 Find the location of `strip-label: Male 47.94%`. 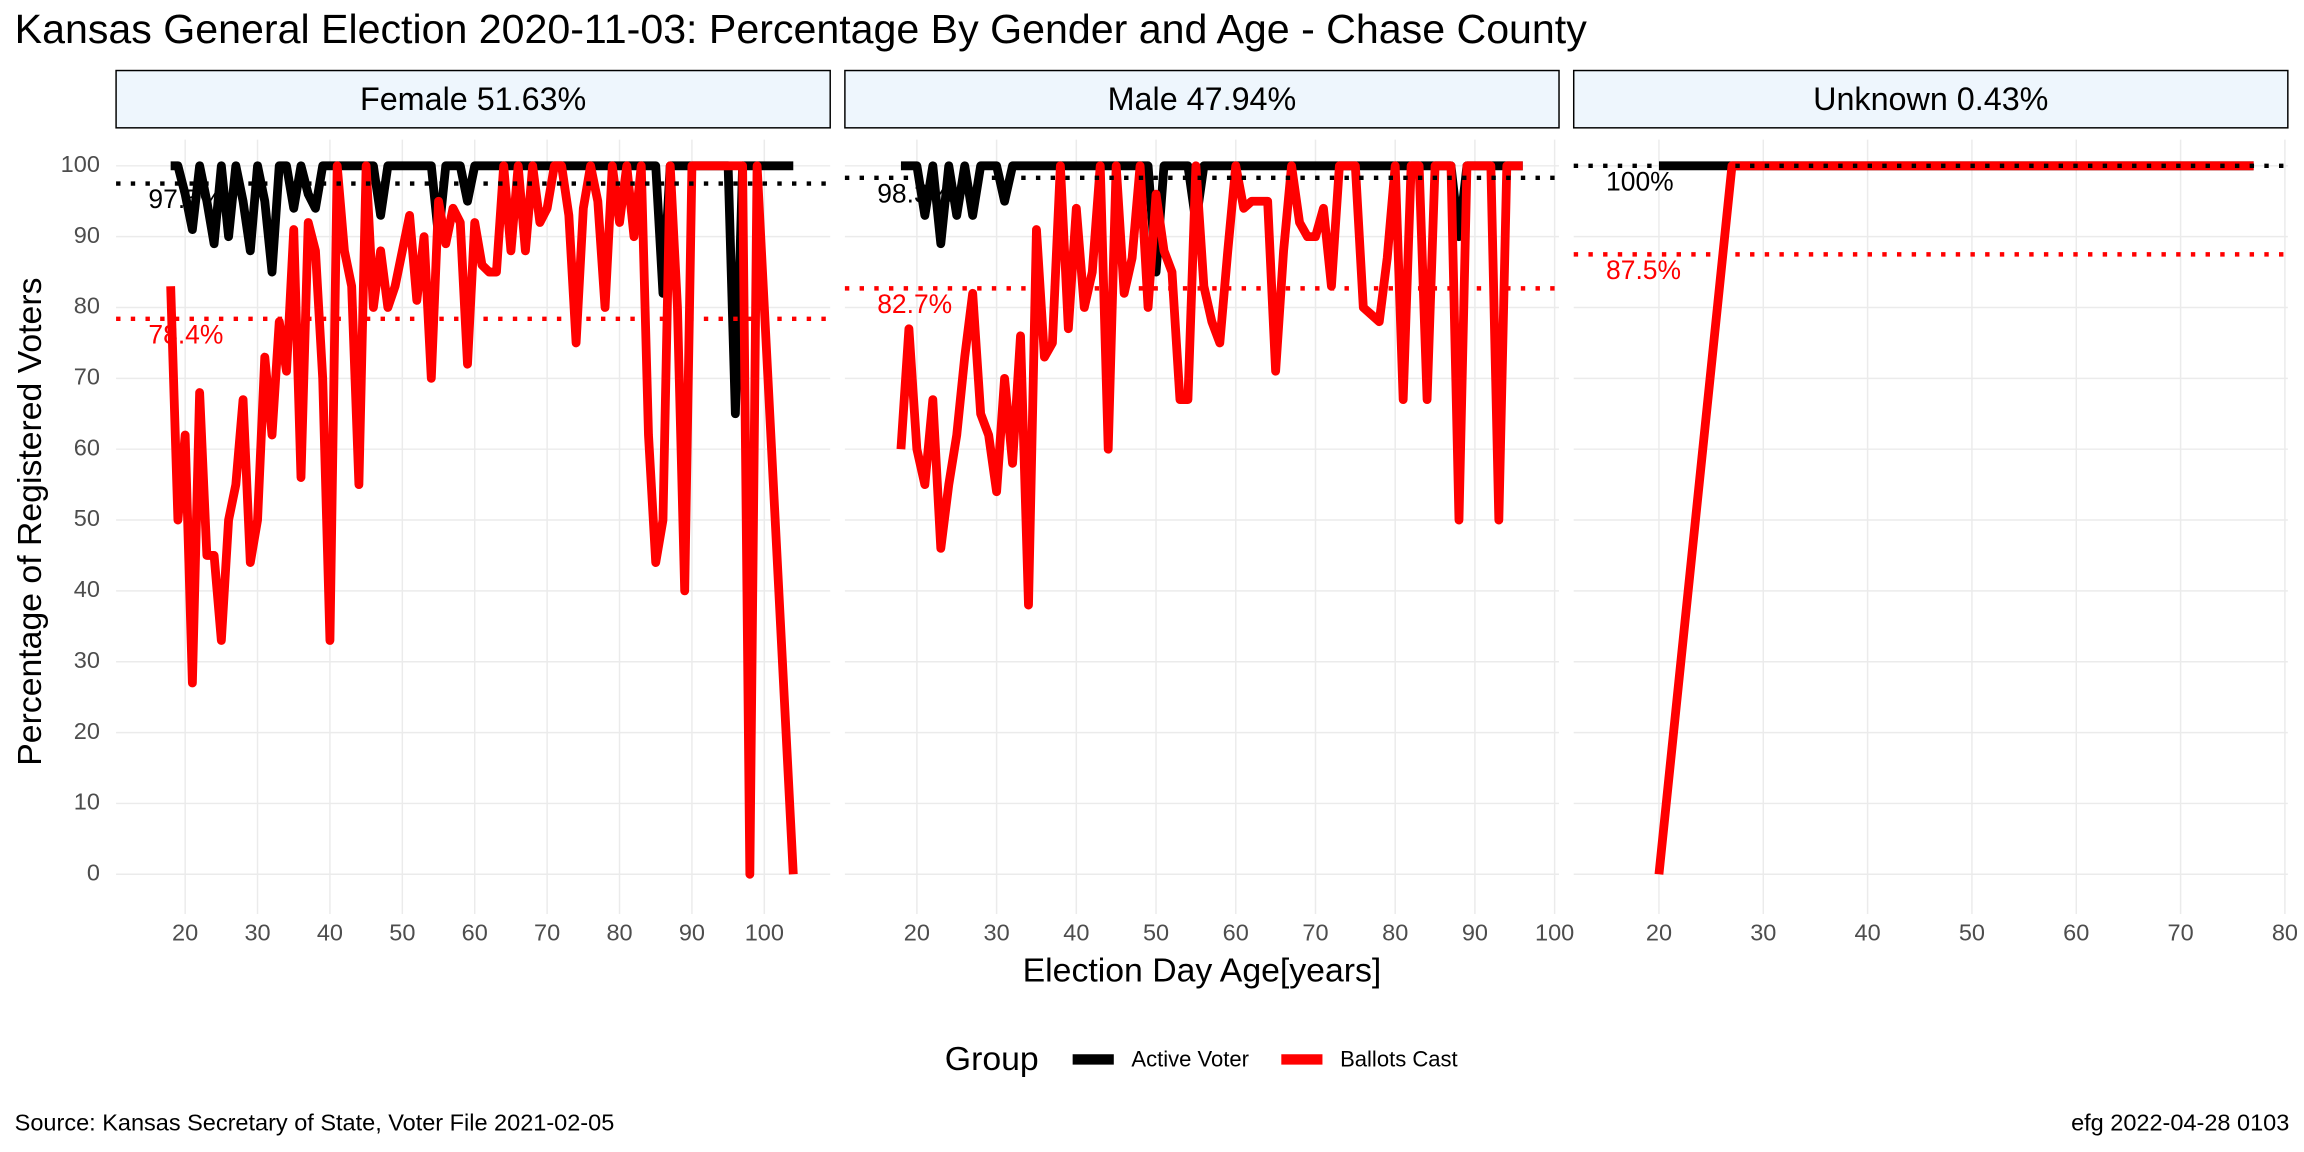

strip-label: Male 47.94% is located at coordinates (1202, 99).